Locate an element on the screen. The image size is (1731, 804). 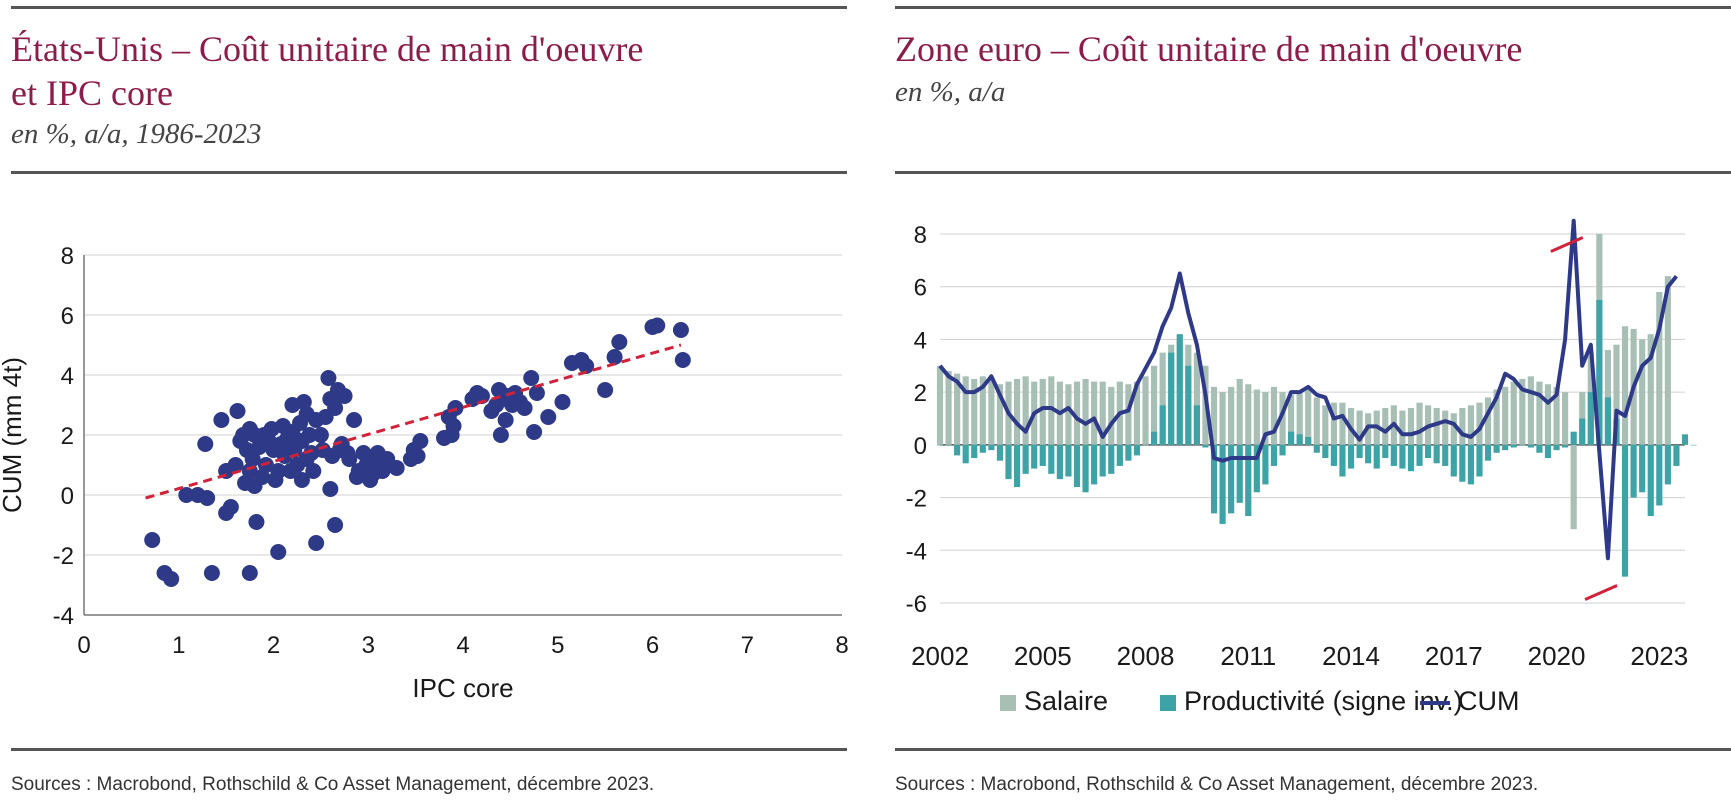
x-axis-label: IPC core is located at coordinates (462, 688).